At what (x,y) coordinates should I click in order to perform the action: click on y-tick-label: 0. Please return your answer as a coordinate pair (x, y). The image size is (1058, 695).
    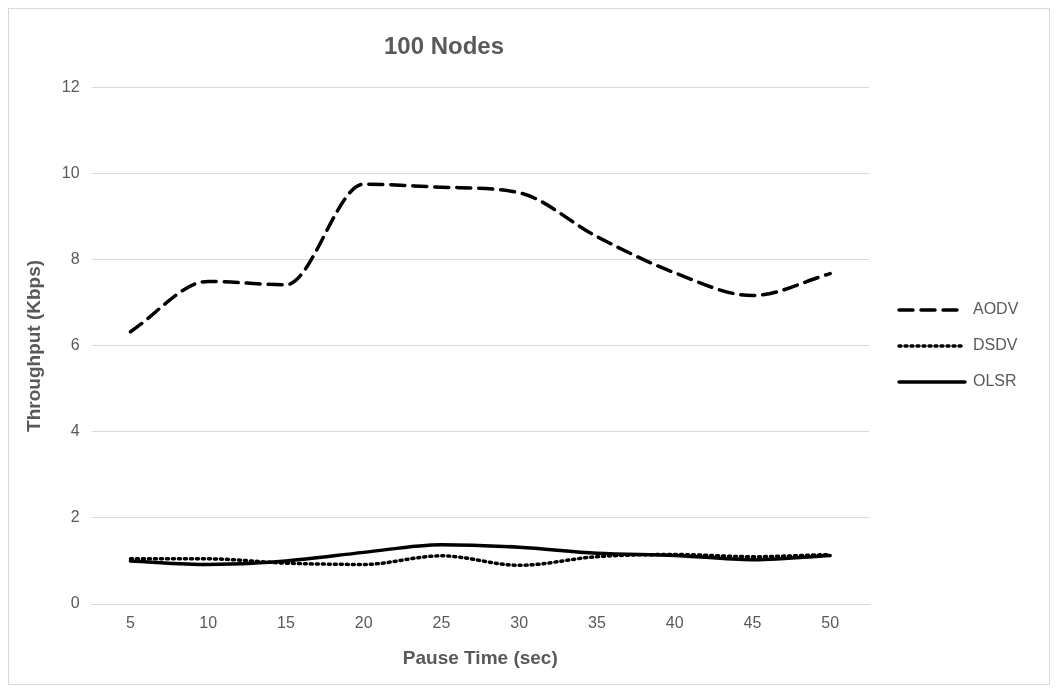
    Looking at the image, I should click on (75, 603).